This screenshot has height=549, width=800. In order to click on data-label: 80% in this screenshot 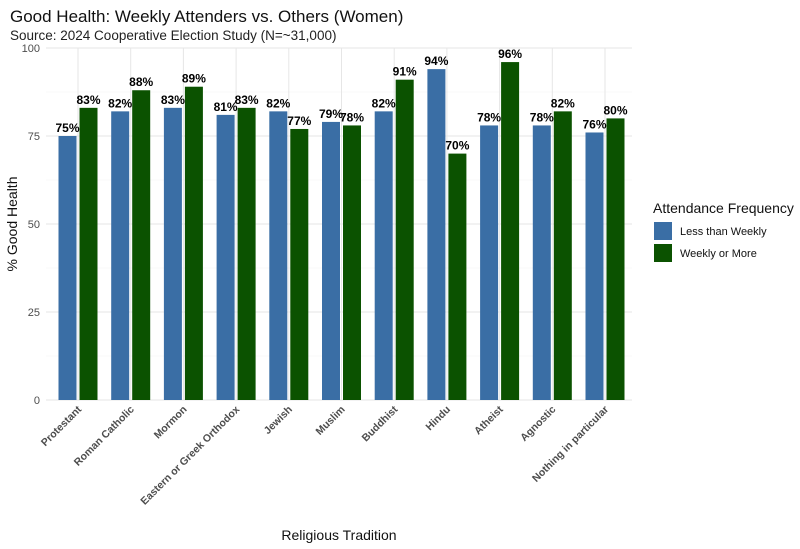, I will do `click(615, 110)`.